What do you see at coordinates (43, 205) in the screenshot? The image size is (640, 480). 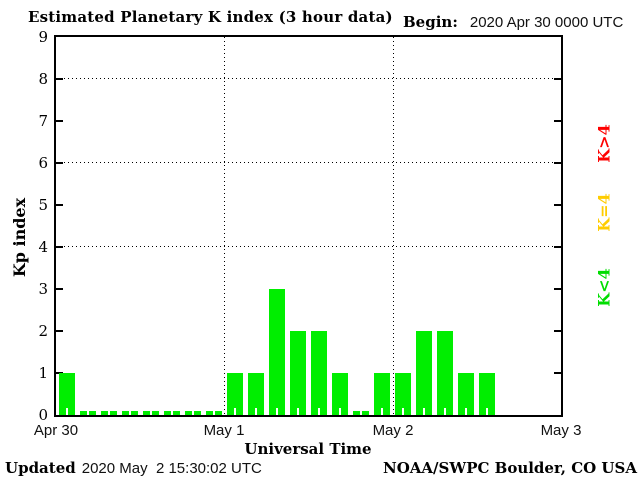 I see `y-tick-label: 5` at bounding box center [43, 205].